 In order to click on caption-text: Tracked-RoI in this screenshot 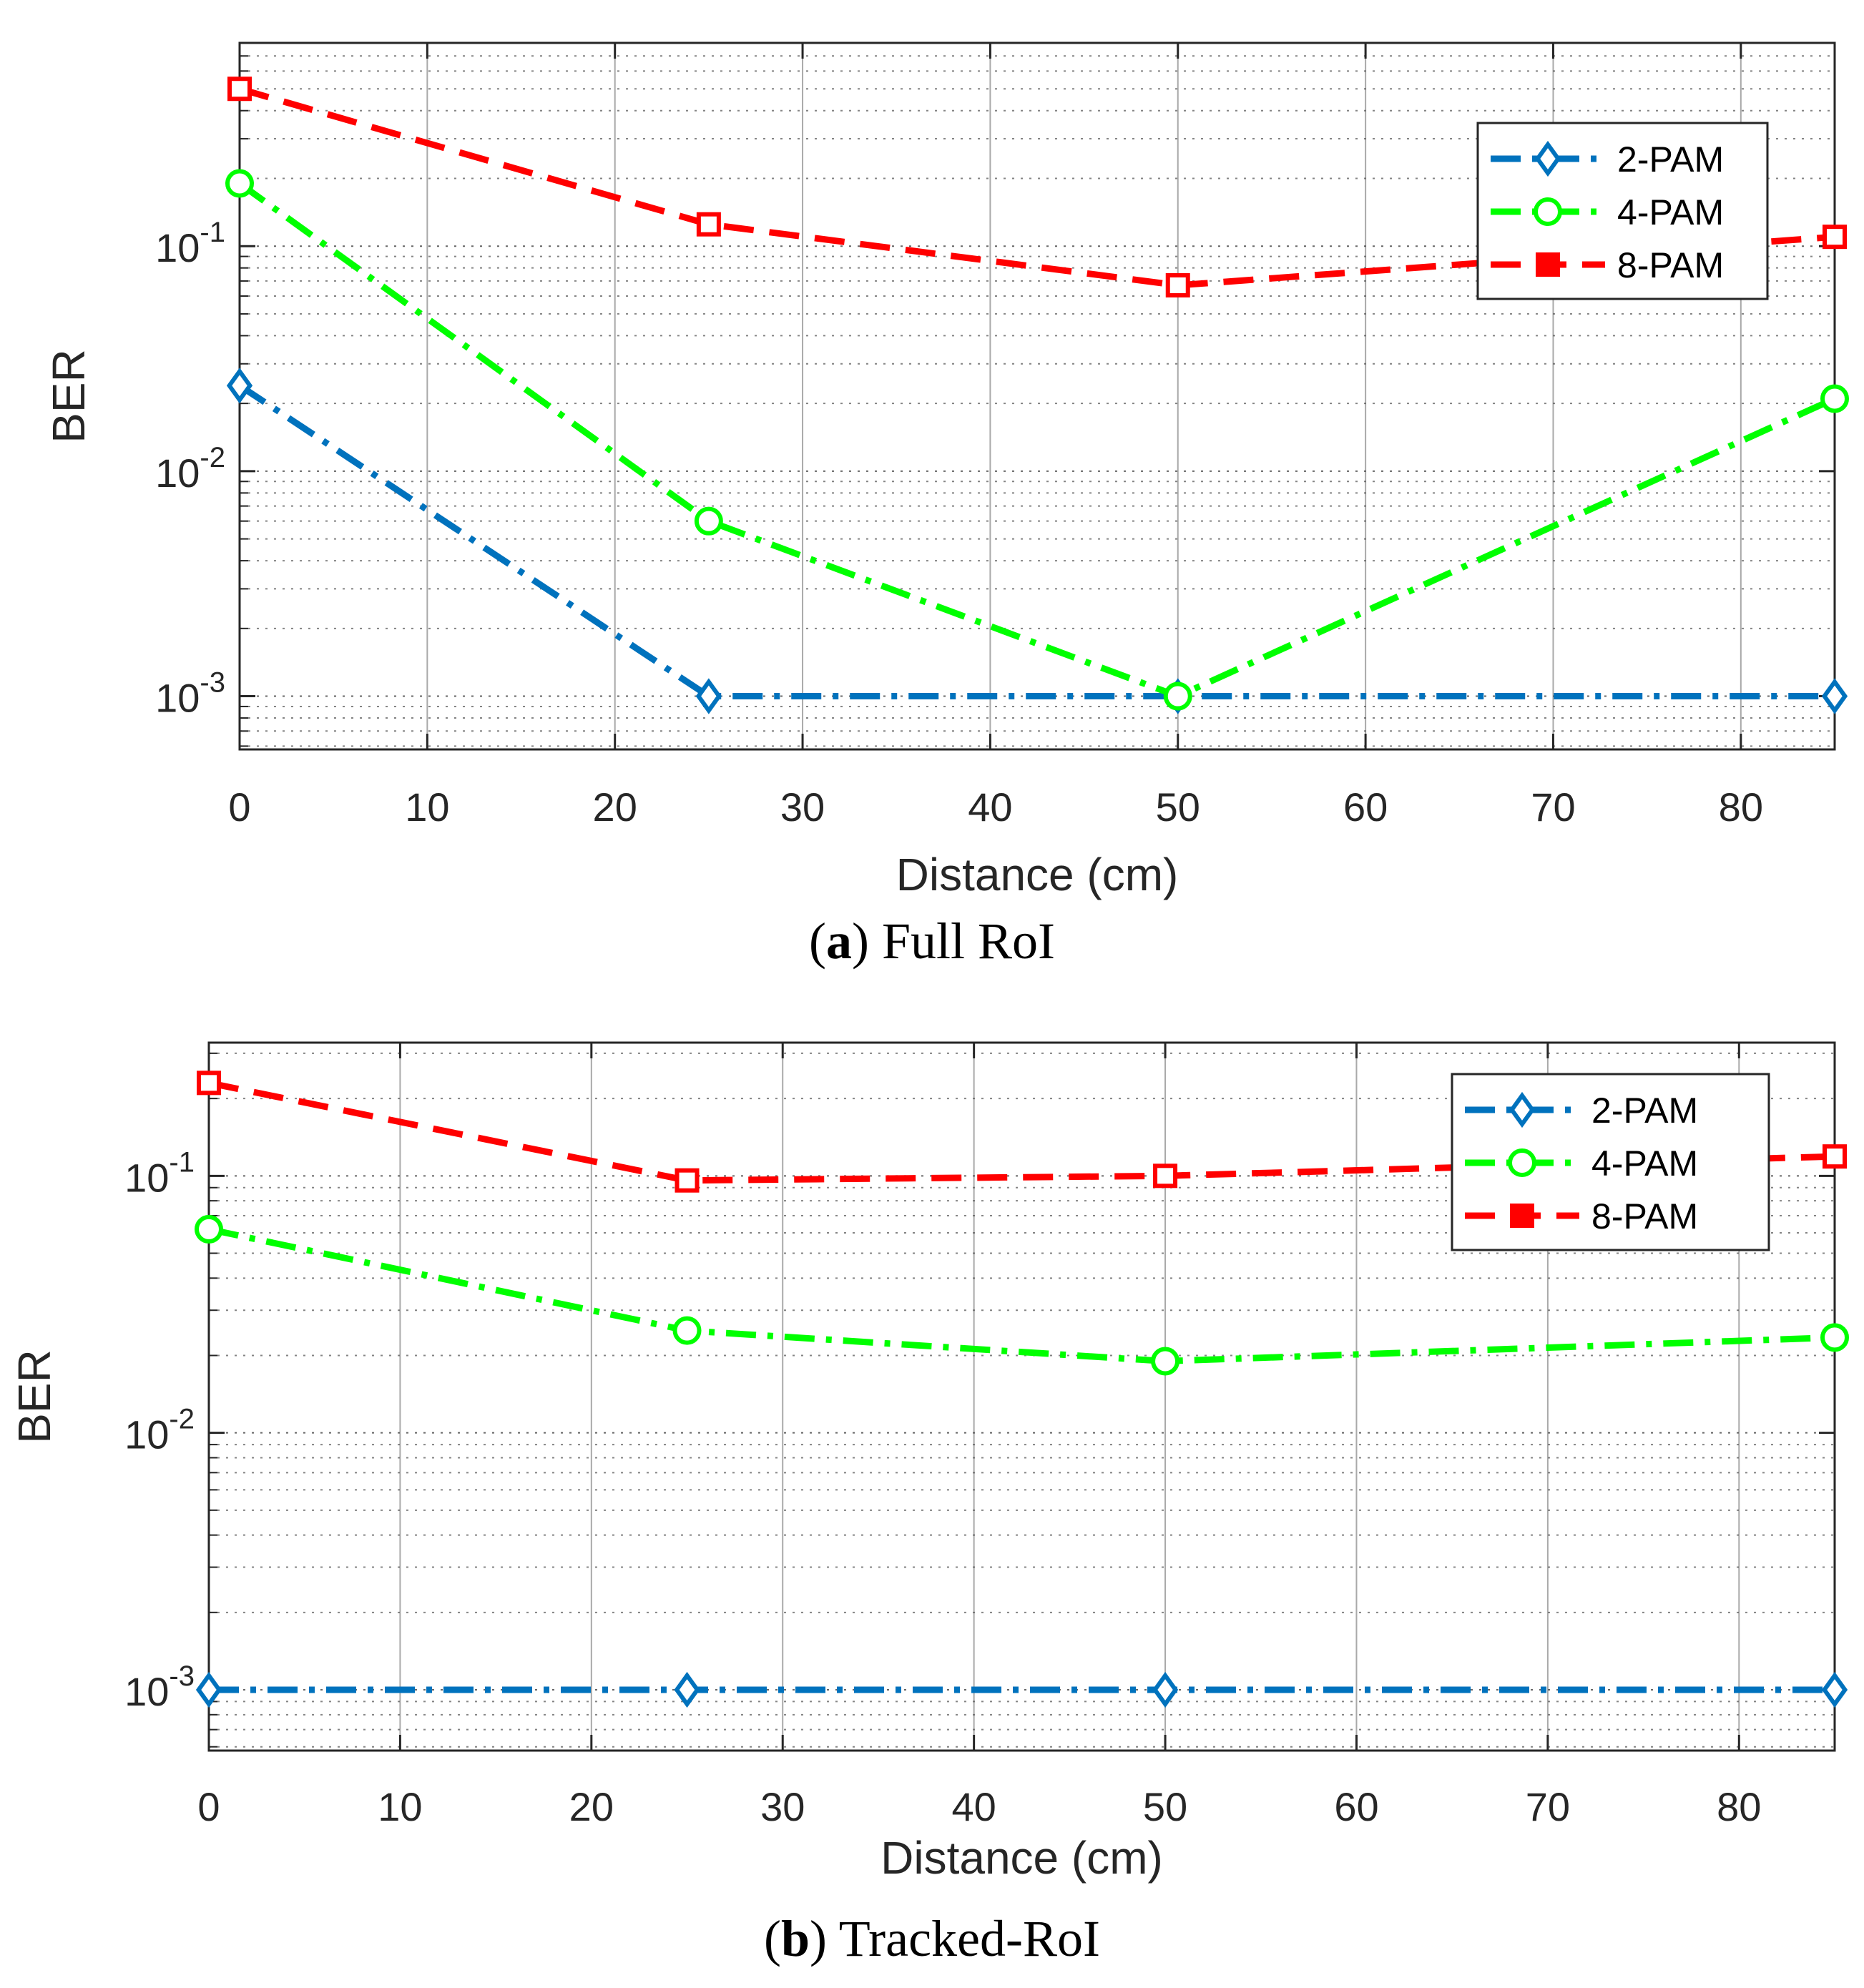, I will do `click(970, 1938)`.